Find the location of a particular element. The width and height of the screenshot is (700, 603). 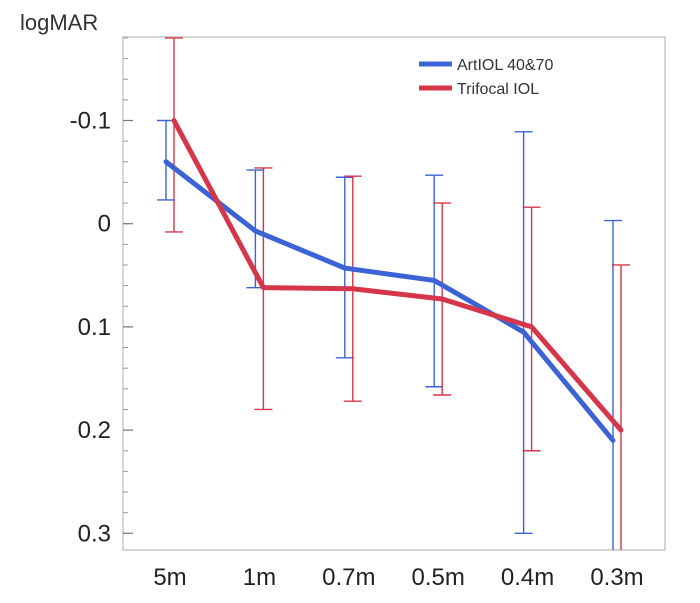

y-tick-label: -0.1 is located at coordinates (90, 121).